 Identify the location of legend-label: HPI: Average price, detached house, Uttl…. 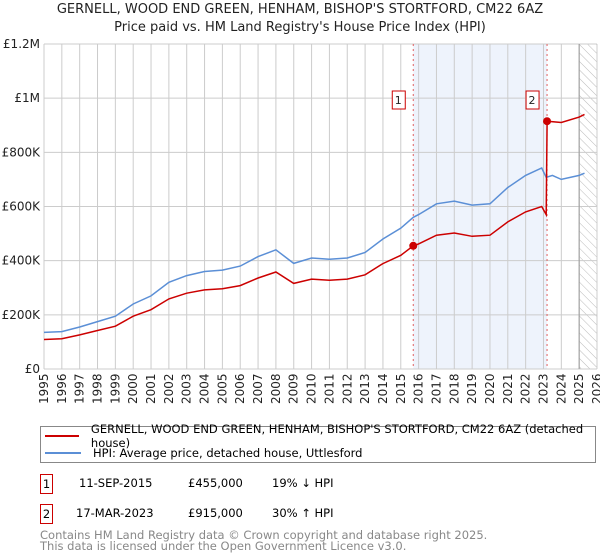
(228, 453).